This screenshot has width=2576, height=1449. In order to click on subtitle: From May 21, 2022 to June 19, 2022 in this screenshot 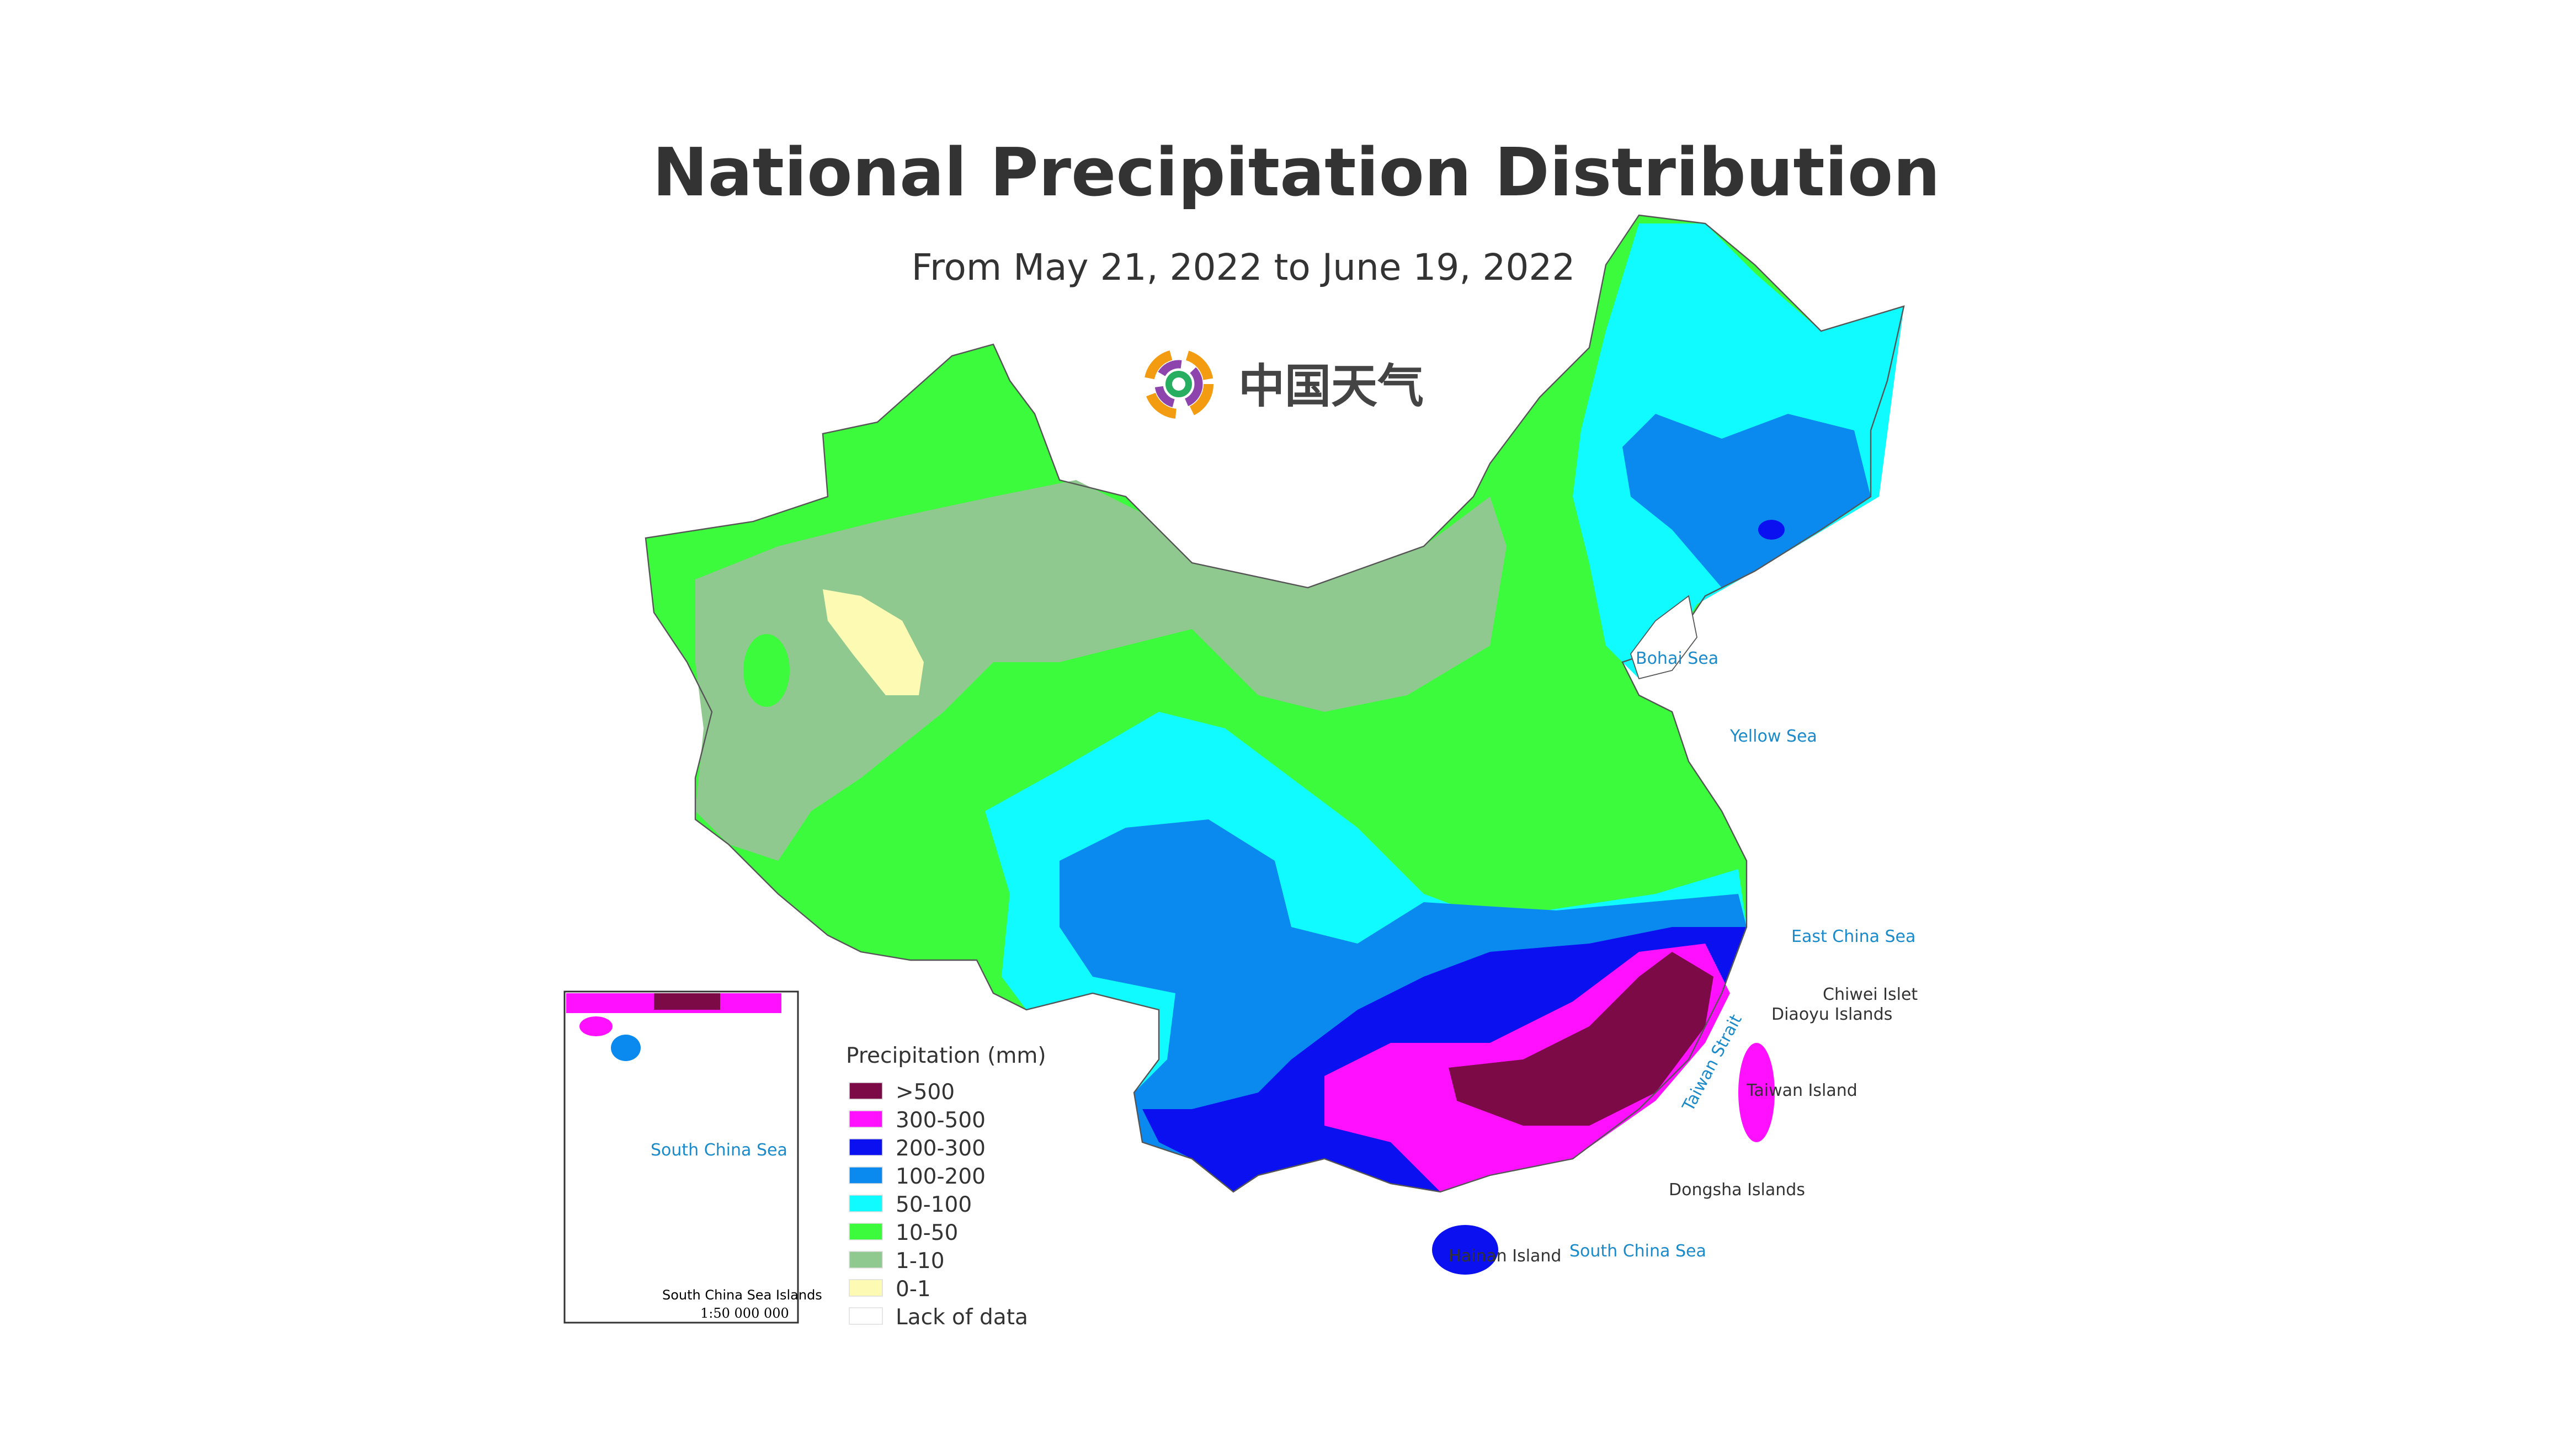, I will do `click(1244, 267)`.